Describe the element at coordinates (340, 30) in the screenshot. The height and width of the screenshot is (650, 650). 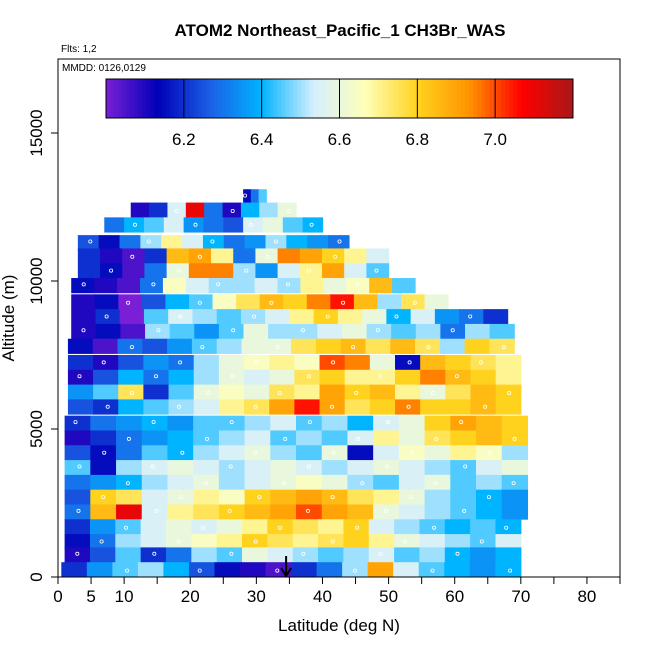
I see `chart-title: ATOM2 Northeast_Pacific_1 CH3Br_WAS` at that location.